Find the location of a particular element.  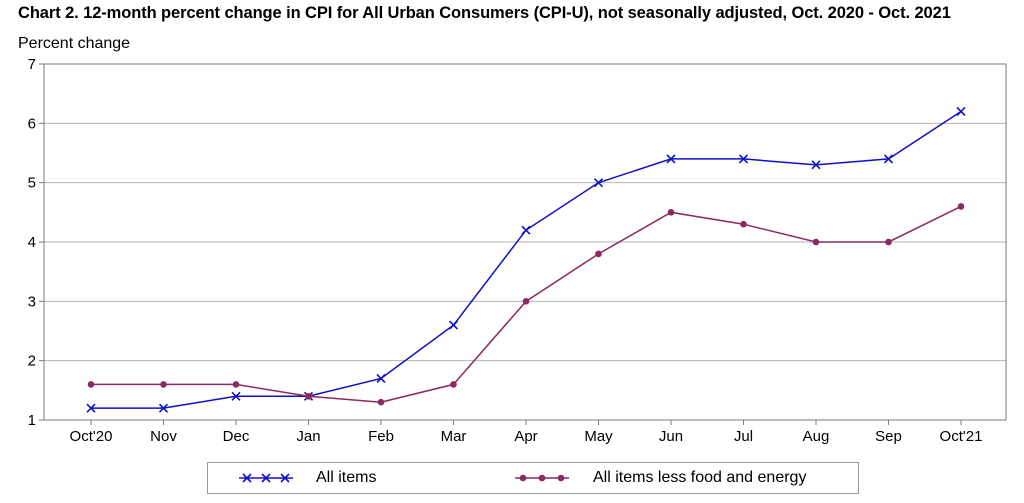

x-tick-label: Oct'21 is located at coordinates (961, 436).